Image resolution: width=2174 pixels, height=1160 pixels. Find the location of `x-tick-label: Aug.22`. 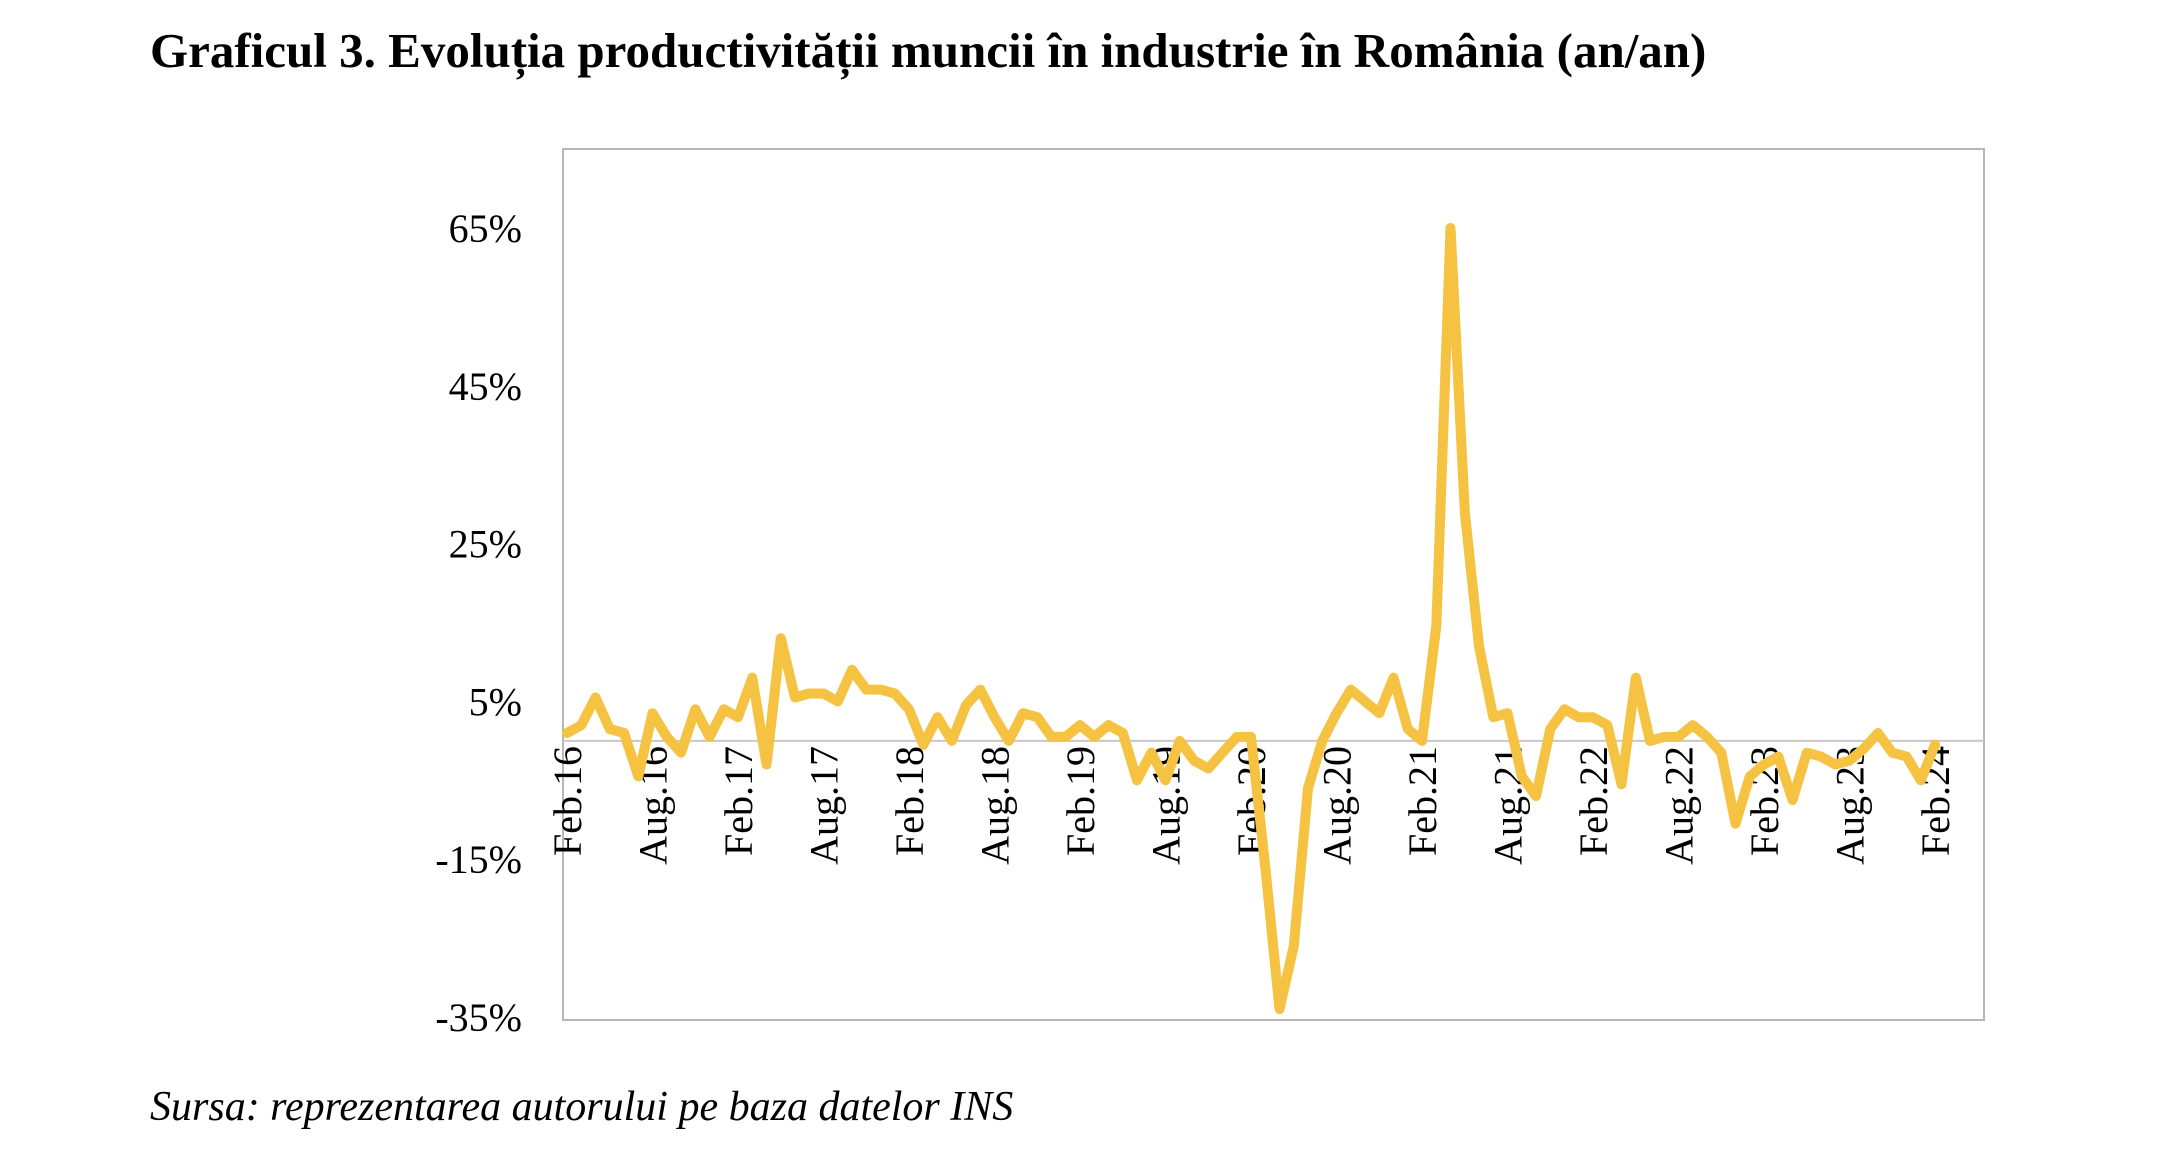

x-tick-label: Aug.22 is located at coordinates (1679, 805).